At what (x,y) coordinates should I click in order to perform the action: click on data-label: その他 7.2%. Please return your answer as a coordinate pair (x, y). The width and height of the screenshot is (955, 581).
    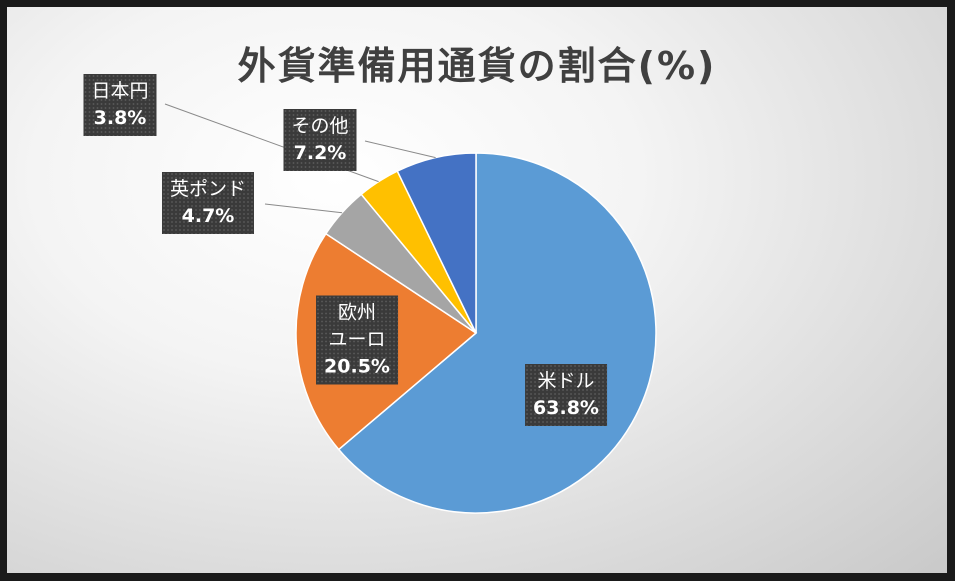
    Looking at the image, I should click on (320, 140).